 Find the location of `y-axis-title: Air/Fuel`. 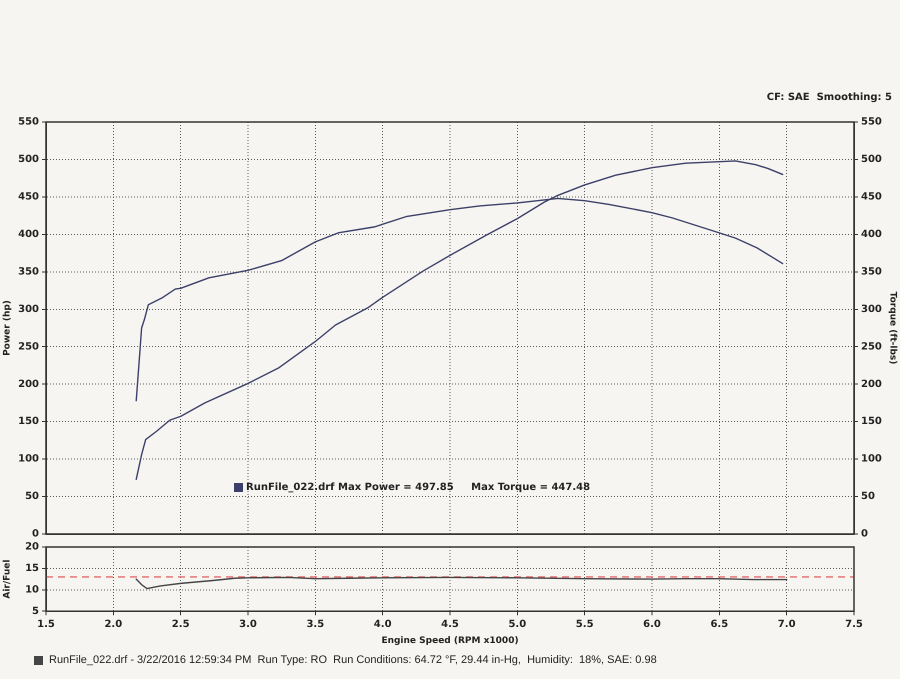

y-axis-title: Air/Fuel is located at coordinates (7, 579).